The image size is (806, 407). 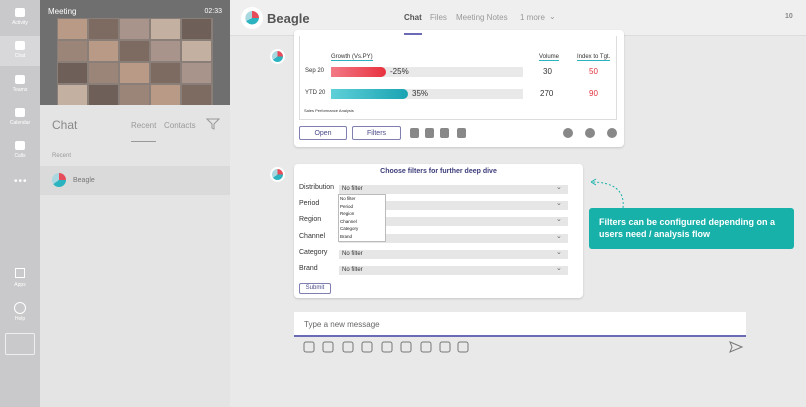 What do you see at coordinates (20, 90) in the screenshot?
I see `rail-label: Teams` at bounding box center [20, 90].